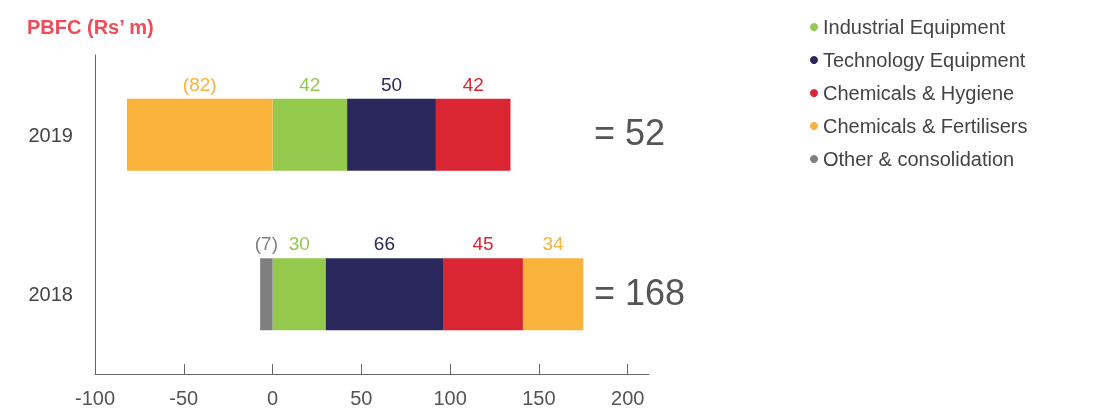 The height and width of the screenshot is (408, 1096). I want to click on x-tick-label: 150, so click(539, 397).